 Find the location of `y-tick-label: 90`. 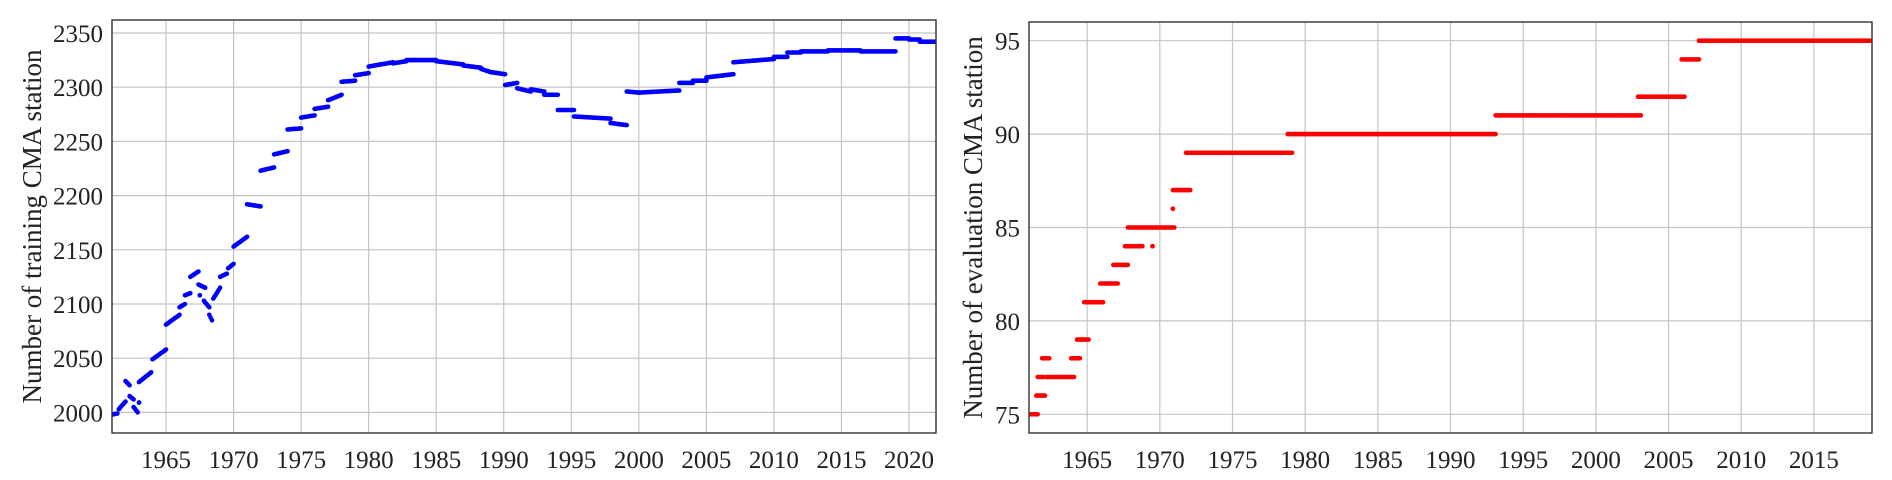

y-tick-label: 90 is located at coordinates (1007, 135).